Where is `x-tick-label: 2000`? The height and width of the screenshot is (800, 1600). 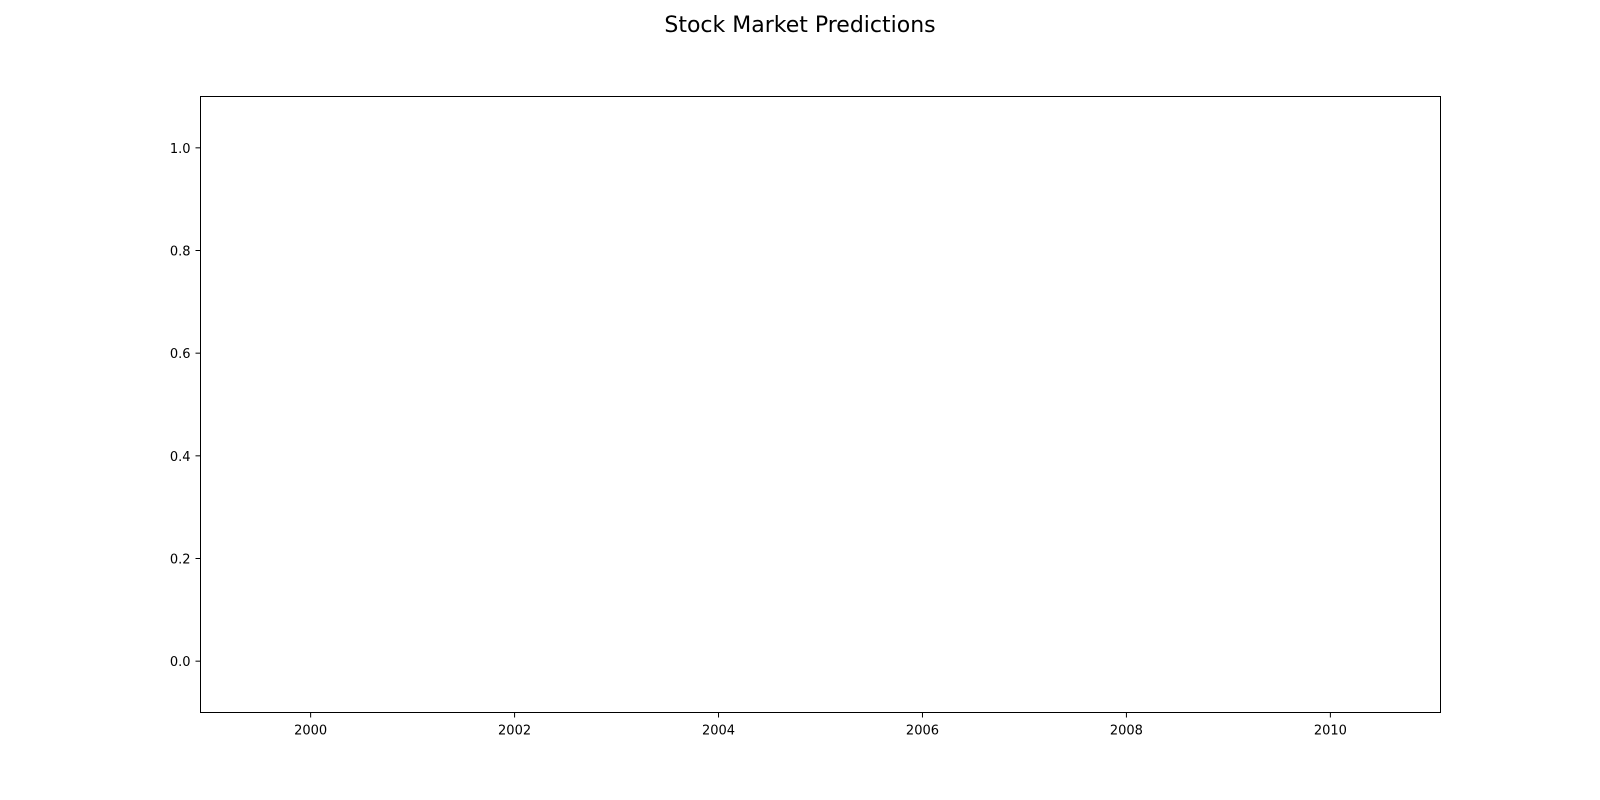 x-tick-label: 2000 is located at coordinates (310, 731).